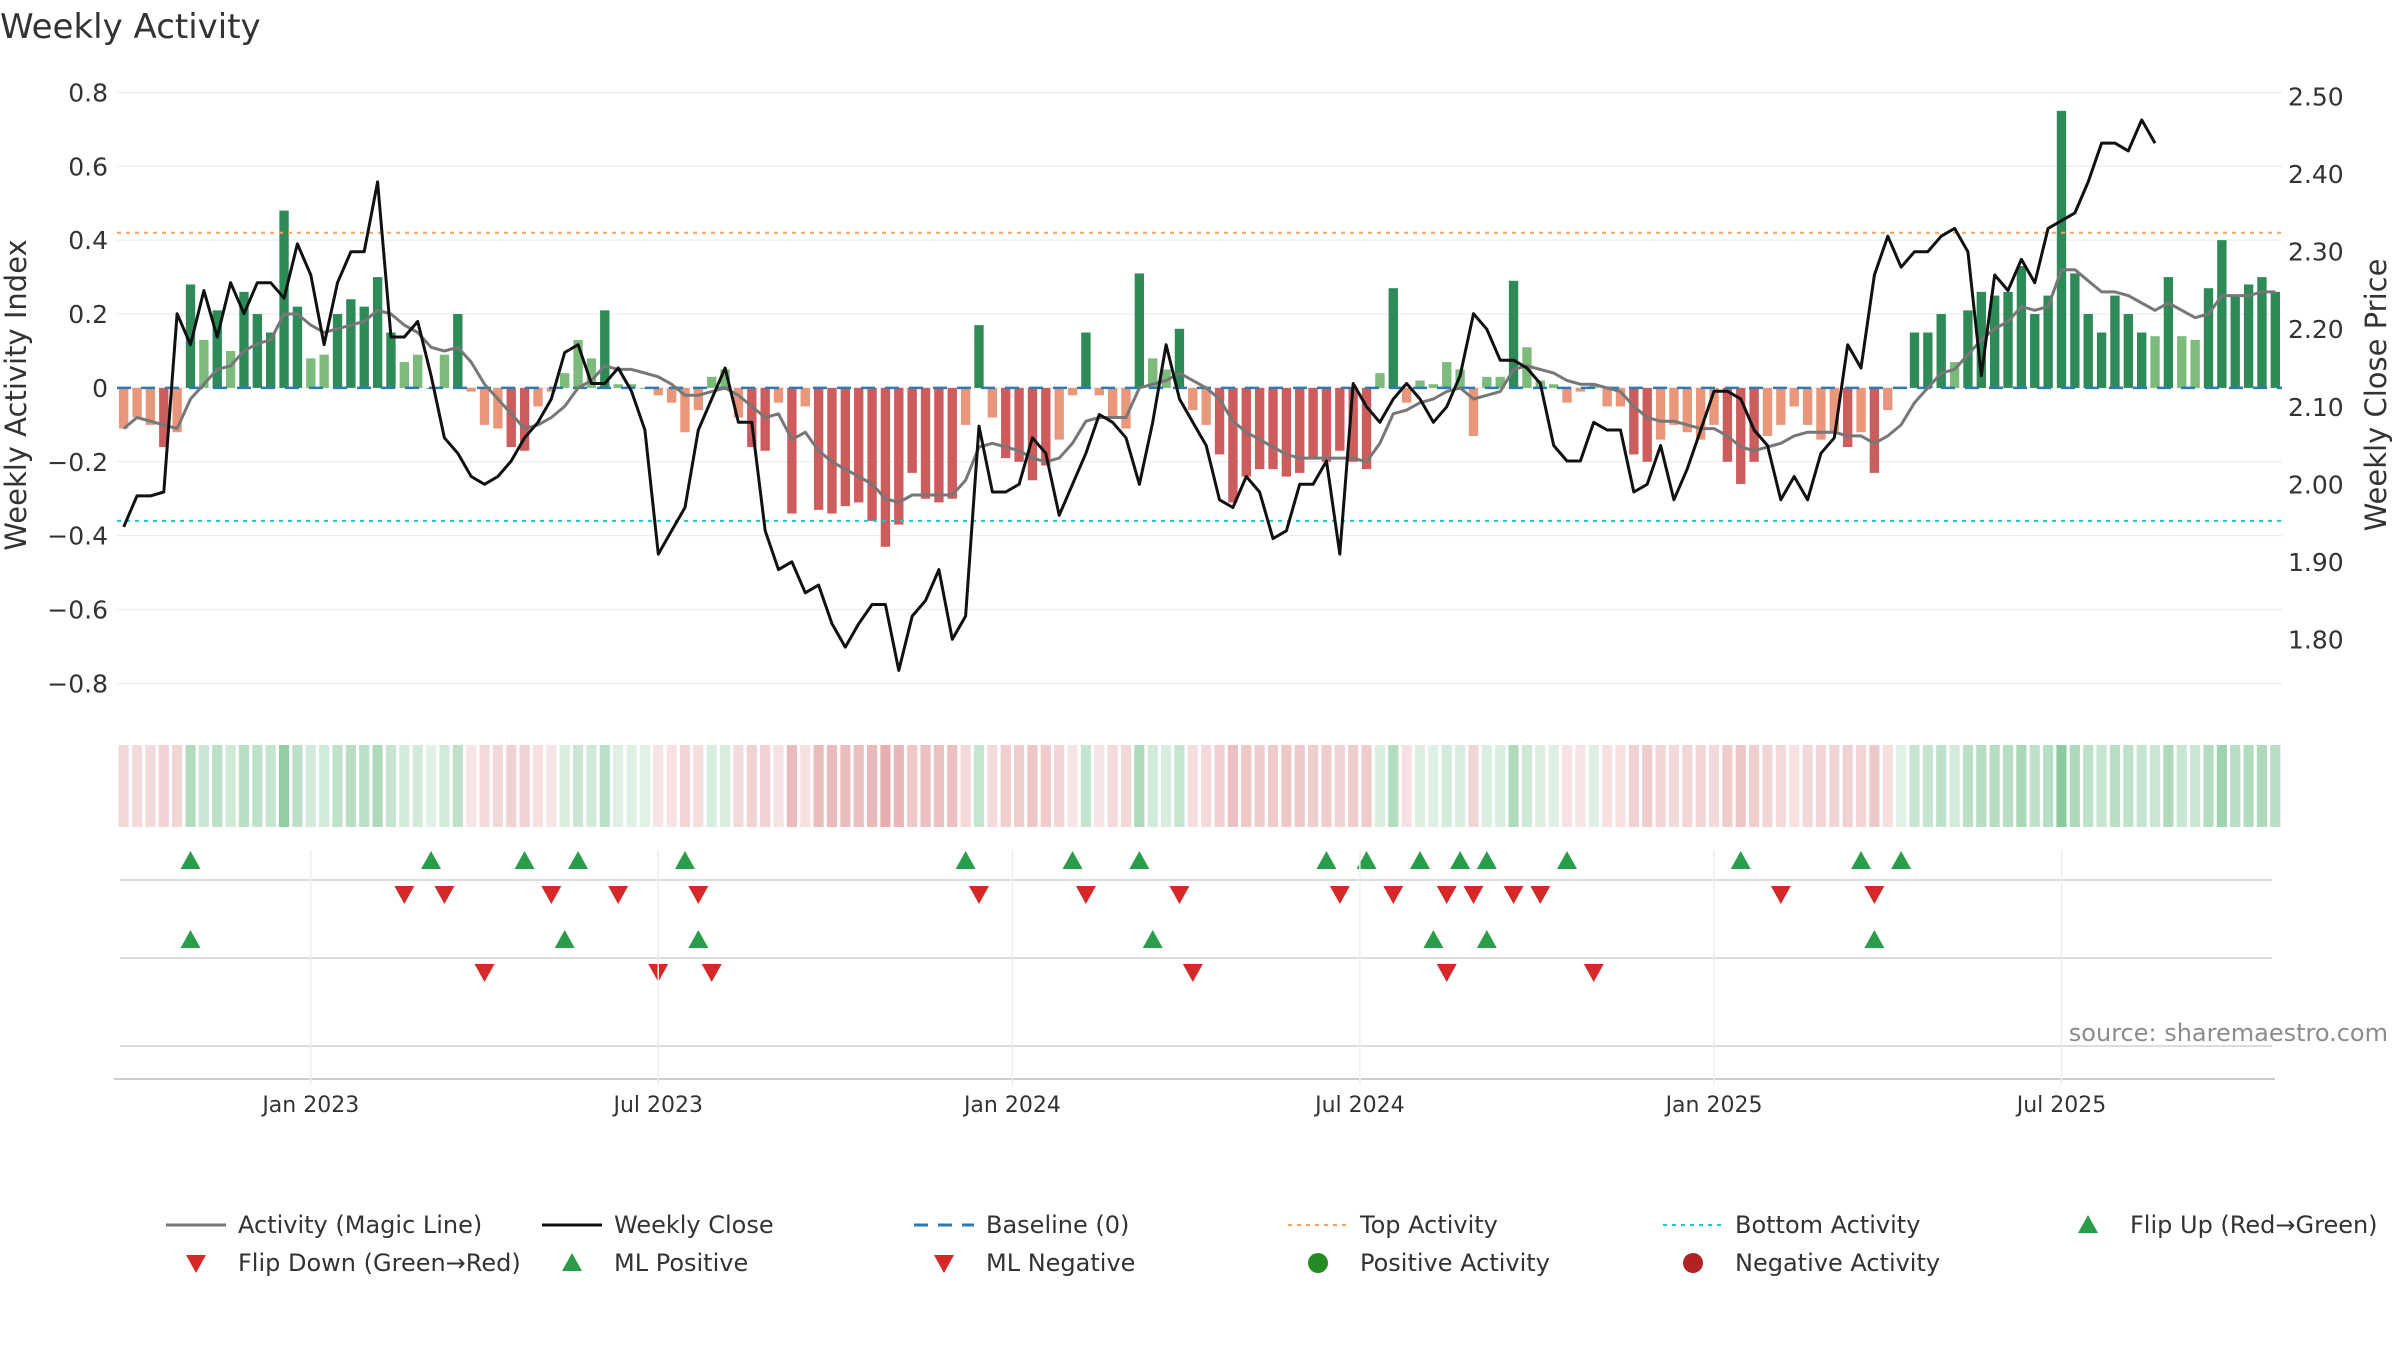  What do you see at coordinates (88, 314) in the screenshot?
I see `y-tick-label: 0.2` at bounding box center [88, 314].